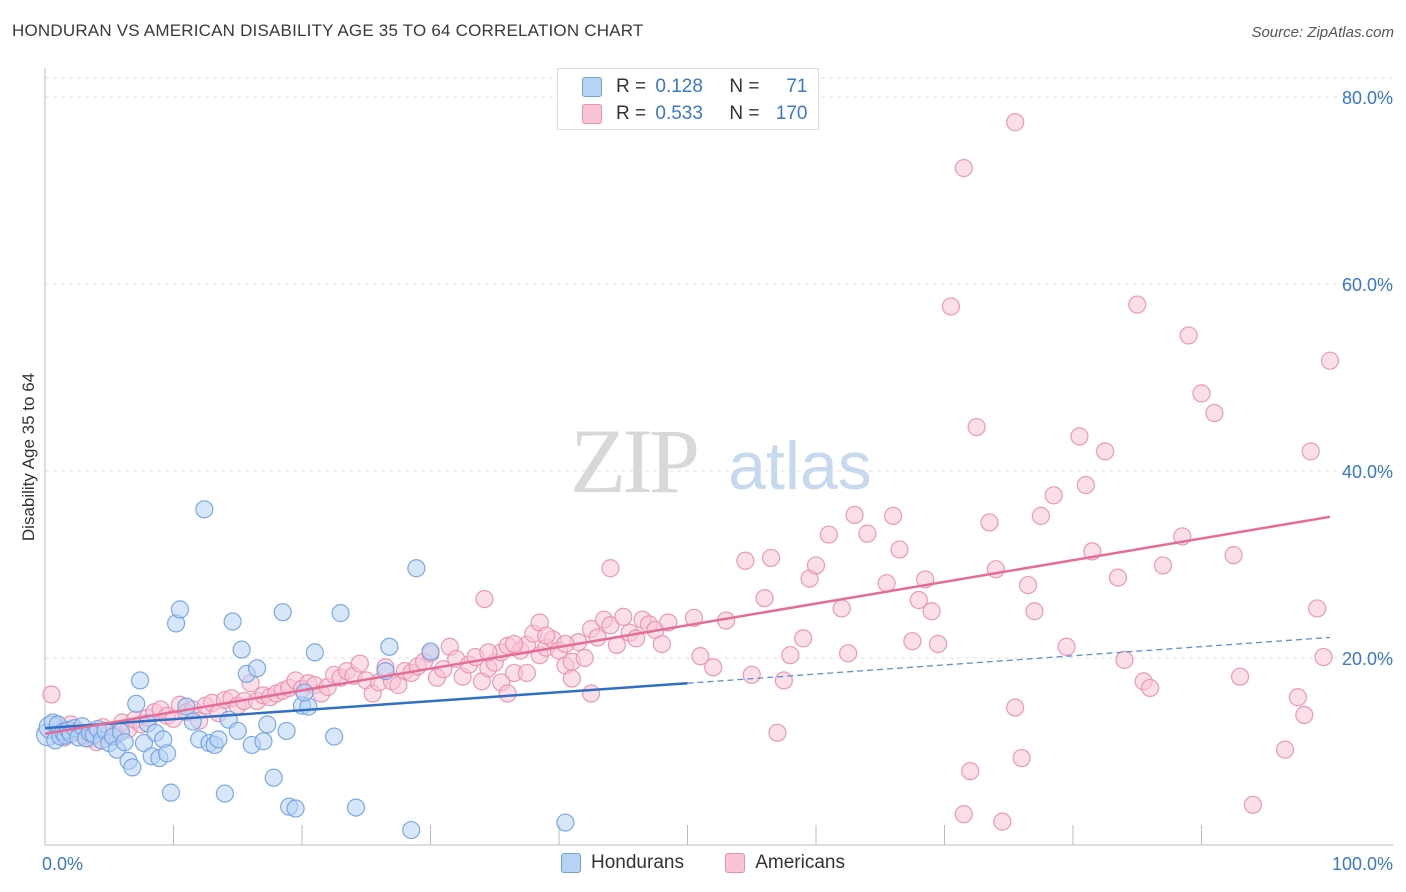  What do you see at coordinates (305, 670) in the screenshot?
I see `hondurans-points` at bounding box center [305, 670].